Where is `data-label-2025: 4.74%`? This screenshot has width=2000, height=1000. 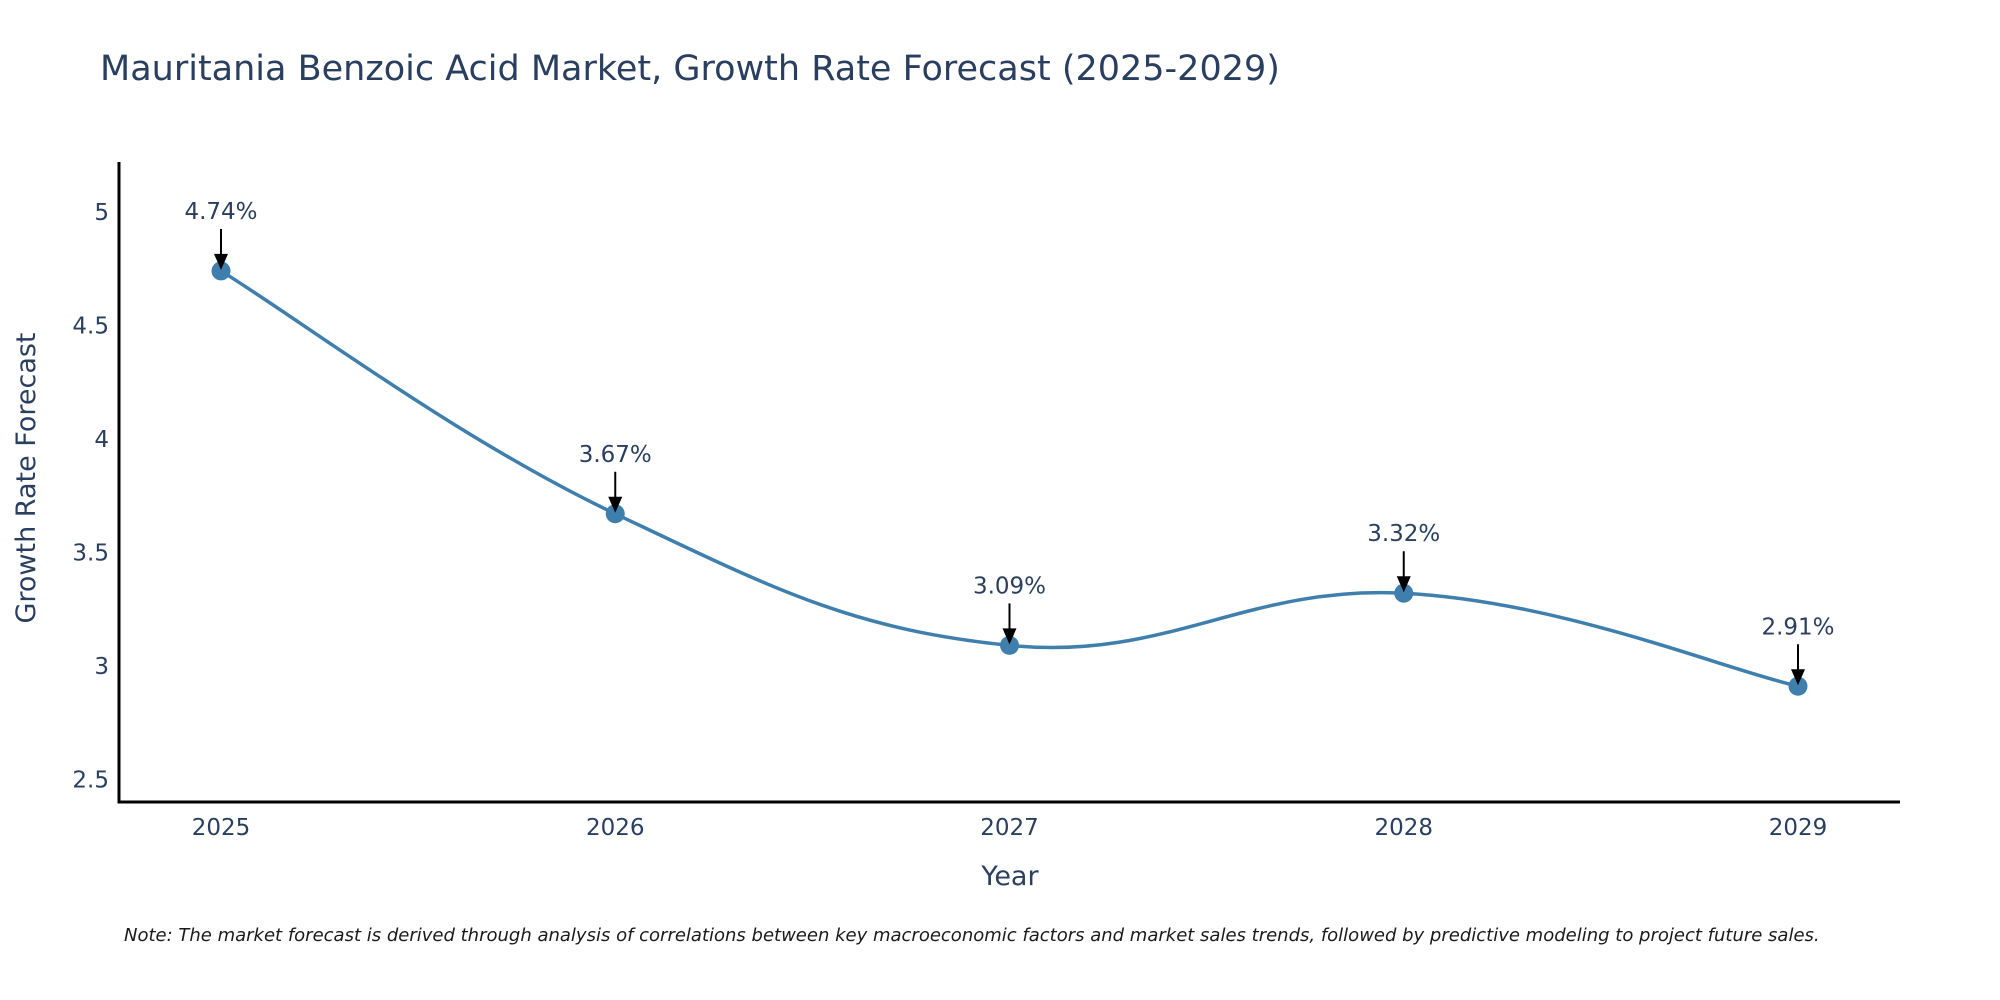 data-label-2025: 4.74% is located at coordinates (220, 212).